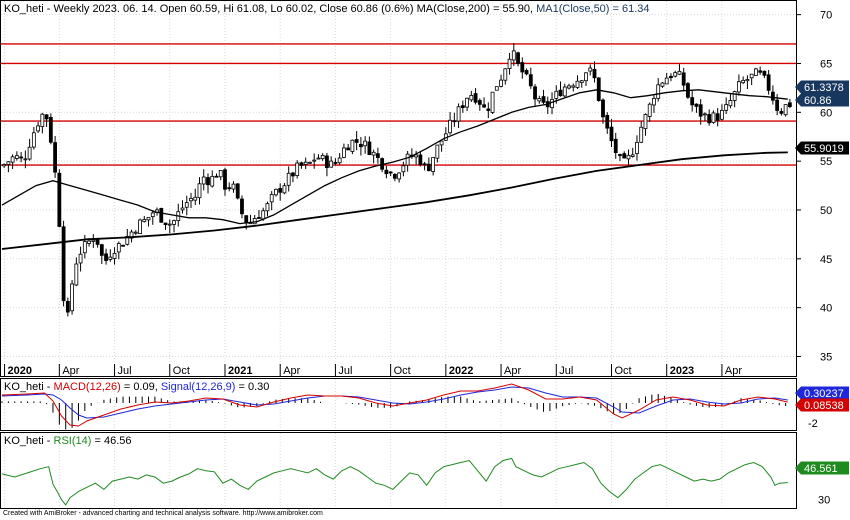 This screenshot has width=850, height=520. What do you see at coordinates (461, 371) in the screenshot?
I see `x-tick-label: 2022` at bounding box center [461, 371].